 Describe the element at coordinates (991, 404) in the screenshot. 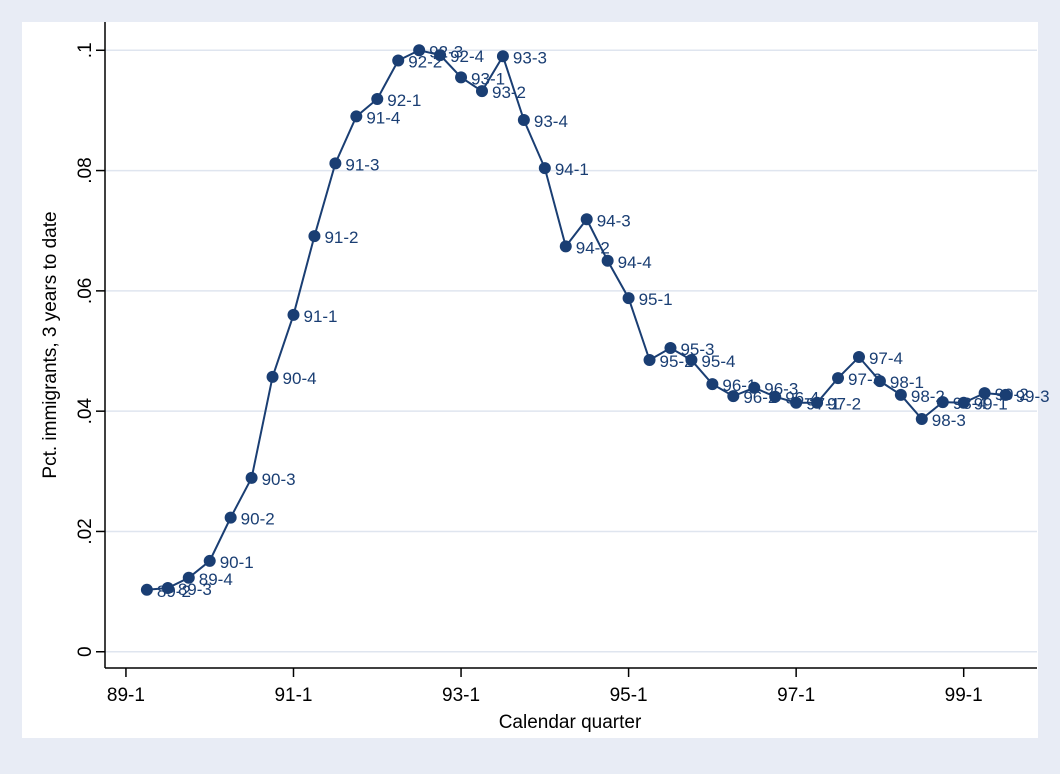

I see `point-label: 99-1` at that location.